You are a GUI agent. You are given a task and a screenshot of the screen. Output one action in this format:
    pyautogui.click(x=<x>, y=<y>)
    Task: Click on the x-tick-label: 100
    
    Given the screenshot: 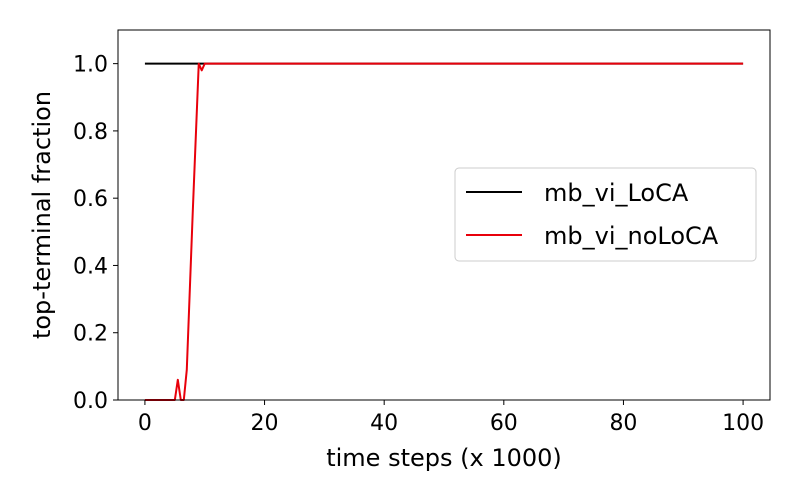 What is the action you would take?
    pyautogui.click(x=743, y=423)
    